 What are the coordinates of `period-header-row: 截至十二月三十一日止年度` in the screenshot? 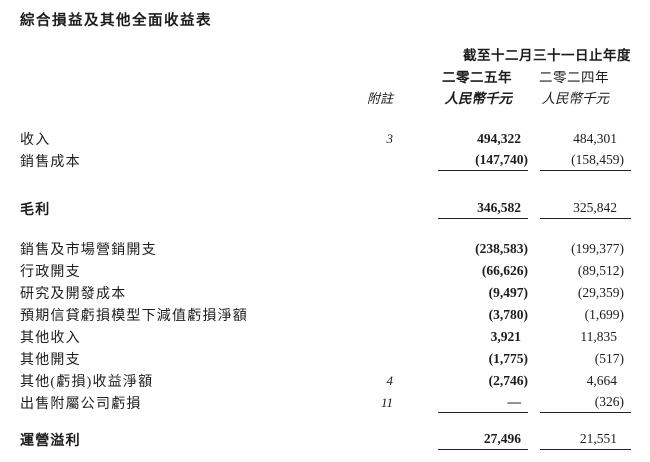 It's located at (325, 53).